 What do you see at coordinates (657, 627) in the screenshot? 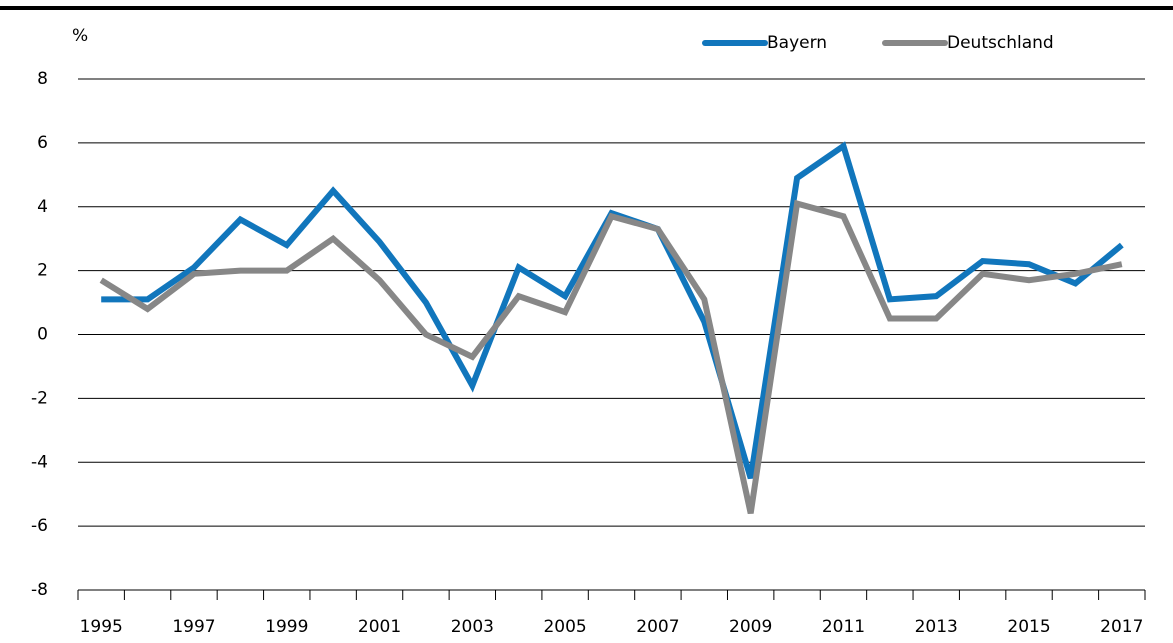
I see `x-tick-label: 2007` at bounding box center [657, 627].